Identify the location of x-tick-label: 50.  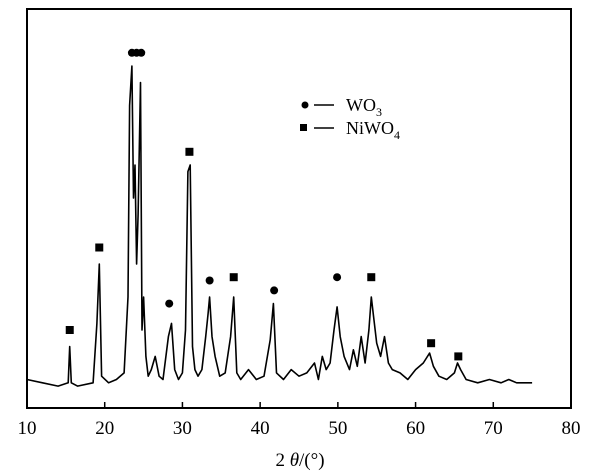
(337, 428).